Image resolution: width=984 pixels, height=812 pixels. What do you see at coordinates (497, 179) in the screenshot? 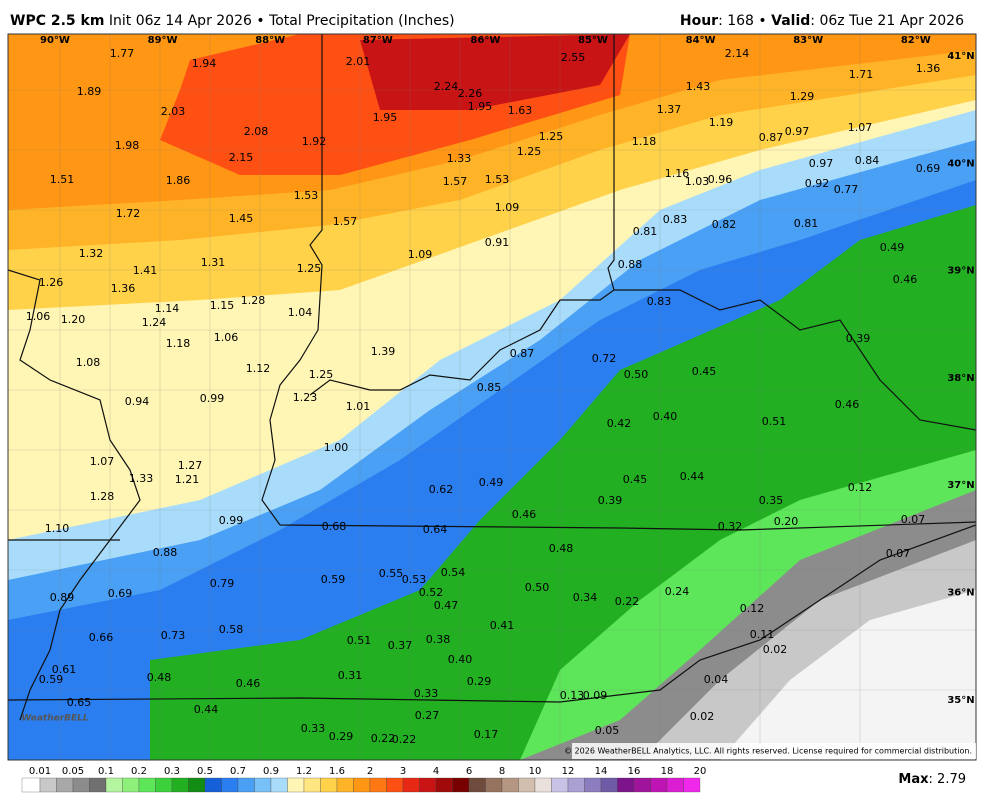
I see `map-value: 1.53` at bounding box center [497, 179].